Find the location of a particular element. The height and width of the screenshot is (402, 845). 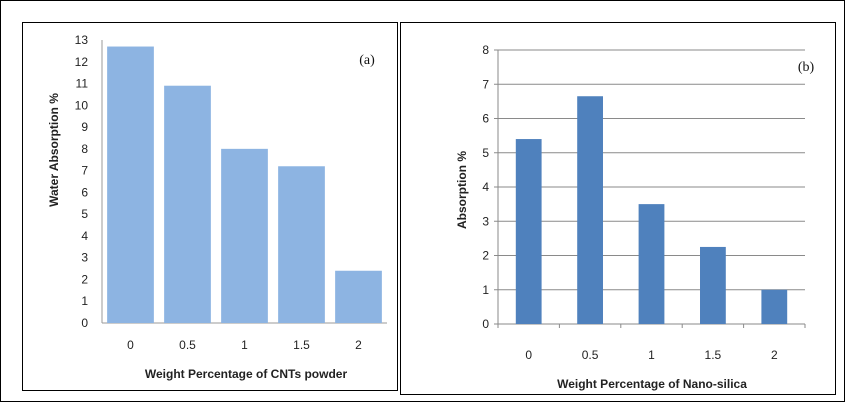

x-axis-label: Weight Percentage of CNTs powder is located at coordinates (246, 374).